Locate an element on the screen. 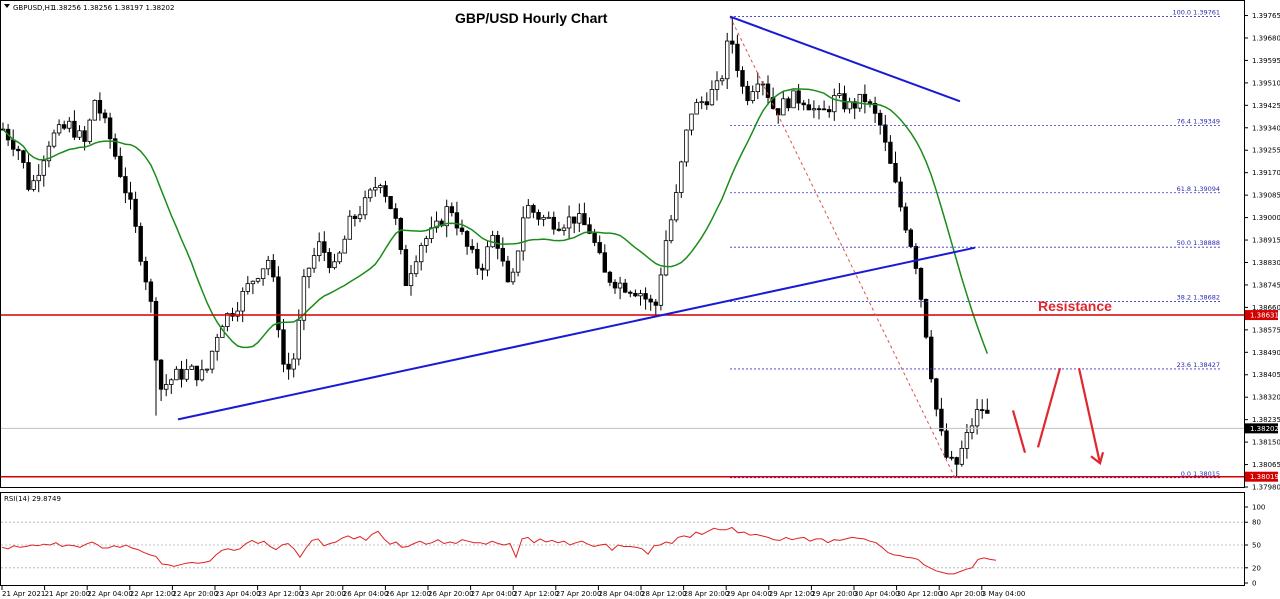 The image size is (1280, 599). price-tick-label: 1.38915 is located at coordinates (1266, 241).